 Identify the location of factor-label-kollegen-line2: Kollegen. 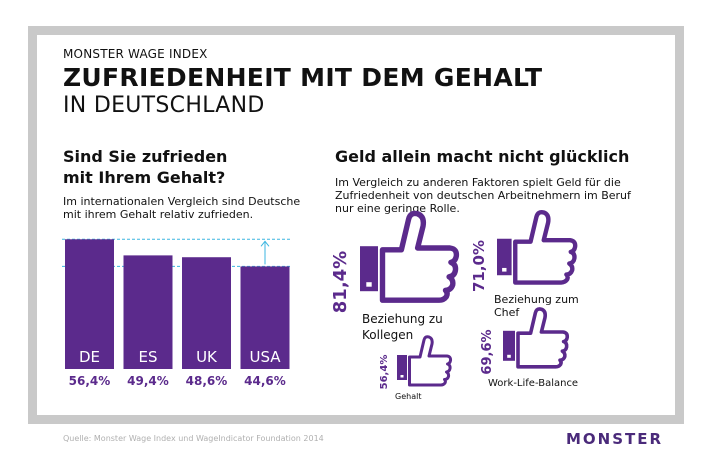
(387, 335).